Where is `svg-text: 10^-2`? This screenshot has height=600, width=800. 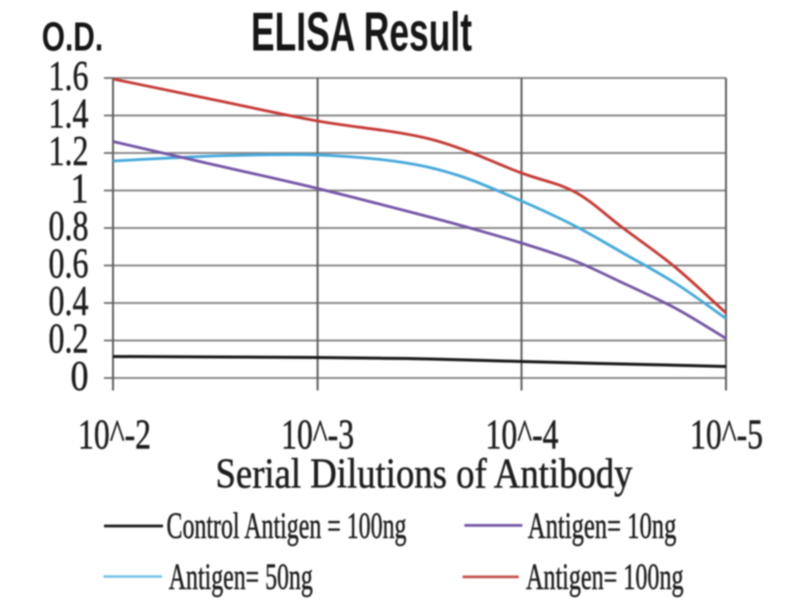 svg-text: 10^-2 is located at coordinates (114, 436).